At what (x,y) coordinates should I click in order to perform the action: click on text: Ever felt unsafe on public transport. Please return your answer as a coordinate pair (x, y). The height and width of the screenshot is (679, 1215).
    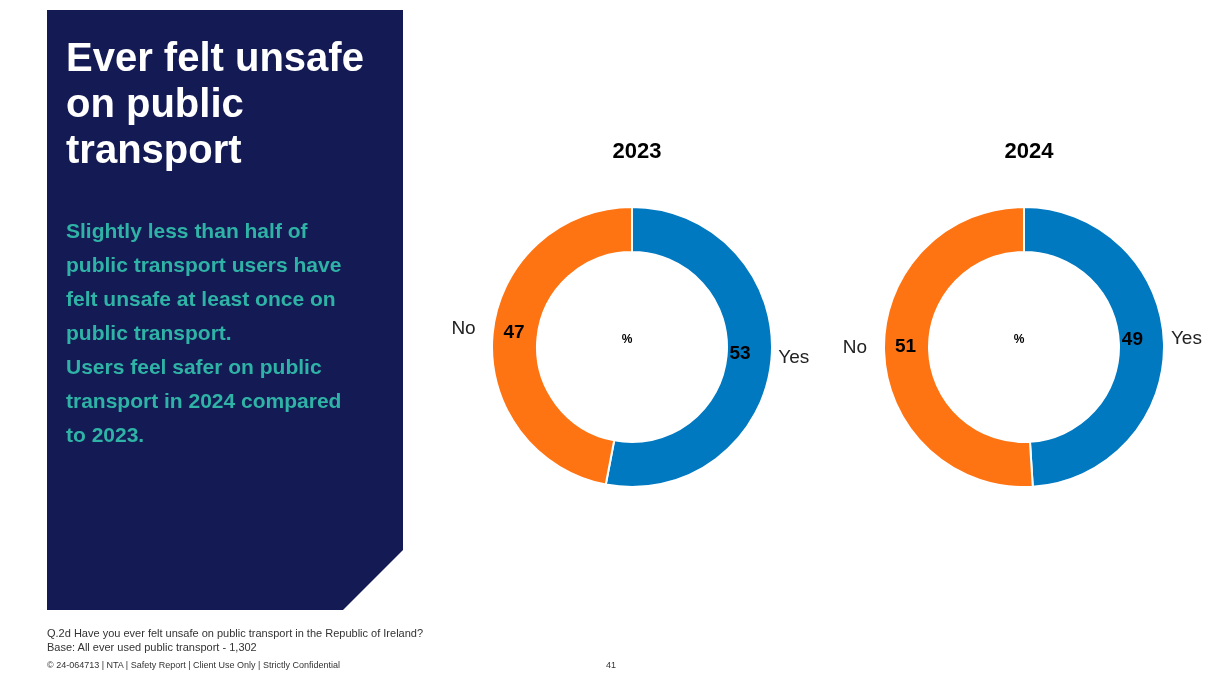
    Looking at the image, I should click on (215, 103).